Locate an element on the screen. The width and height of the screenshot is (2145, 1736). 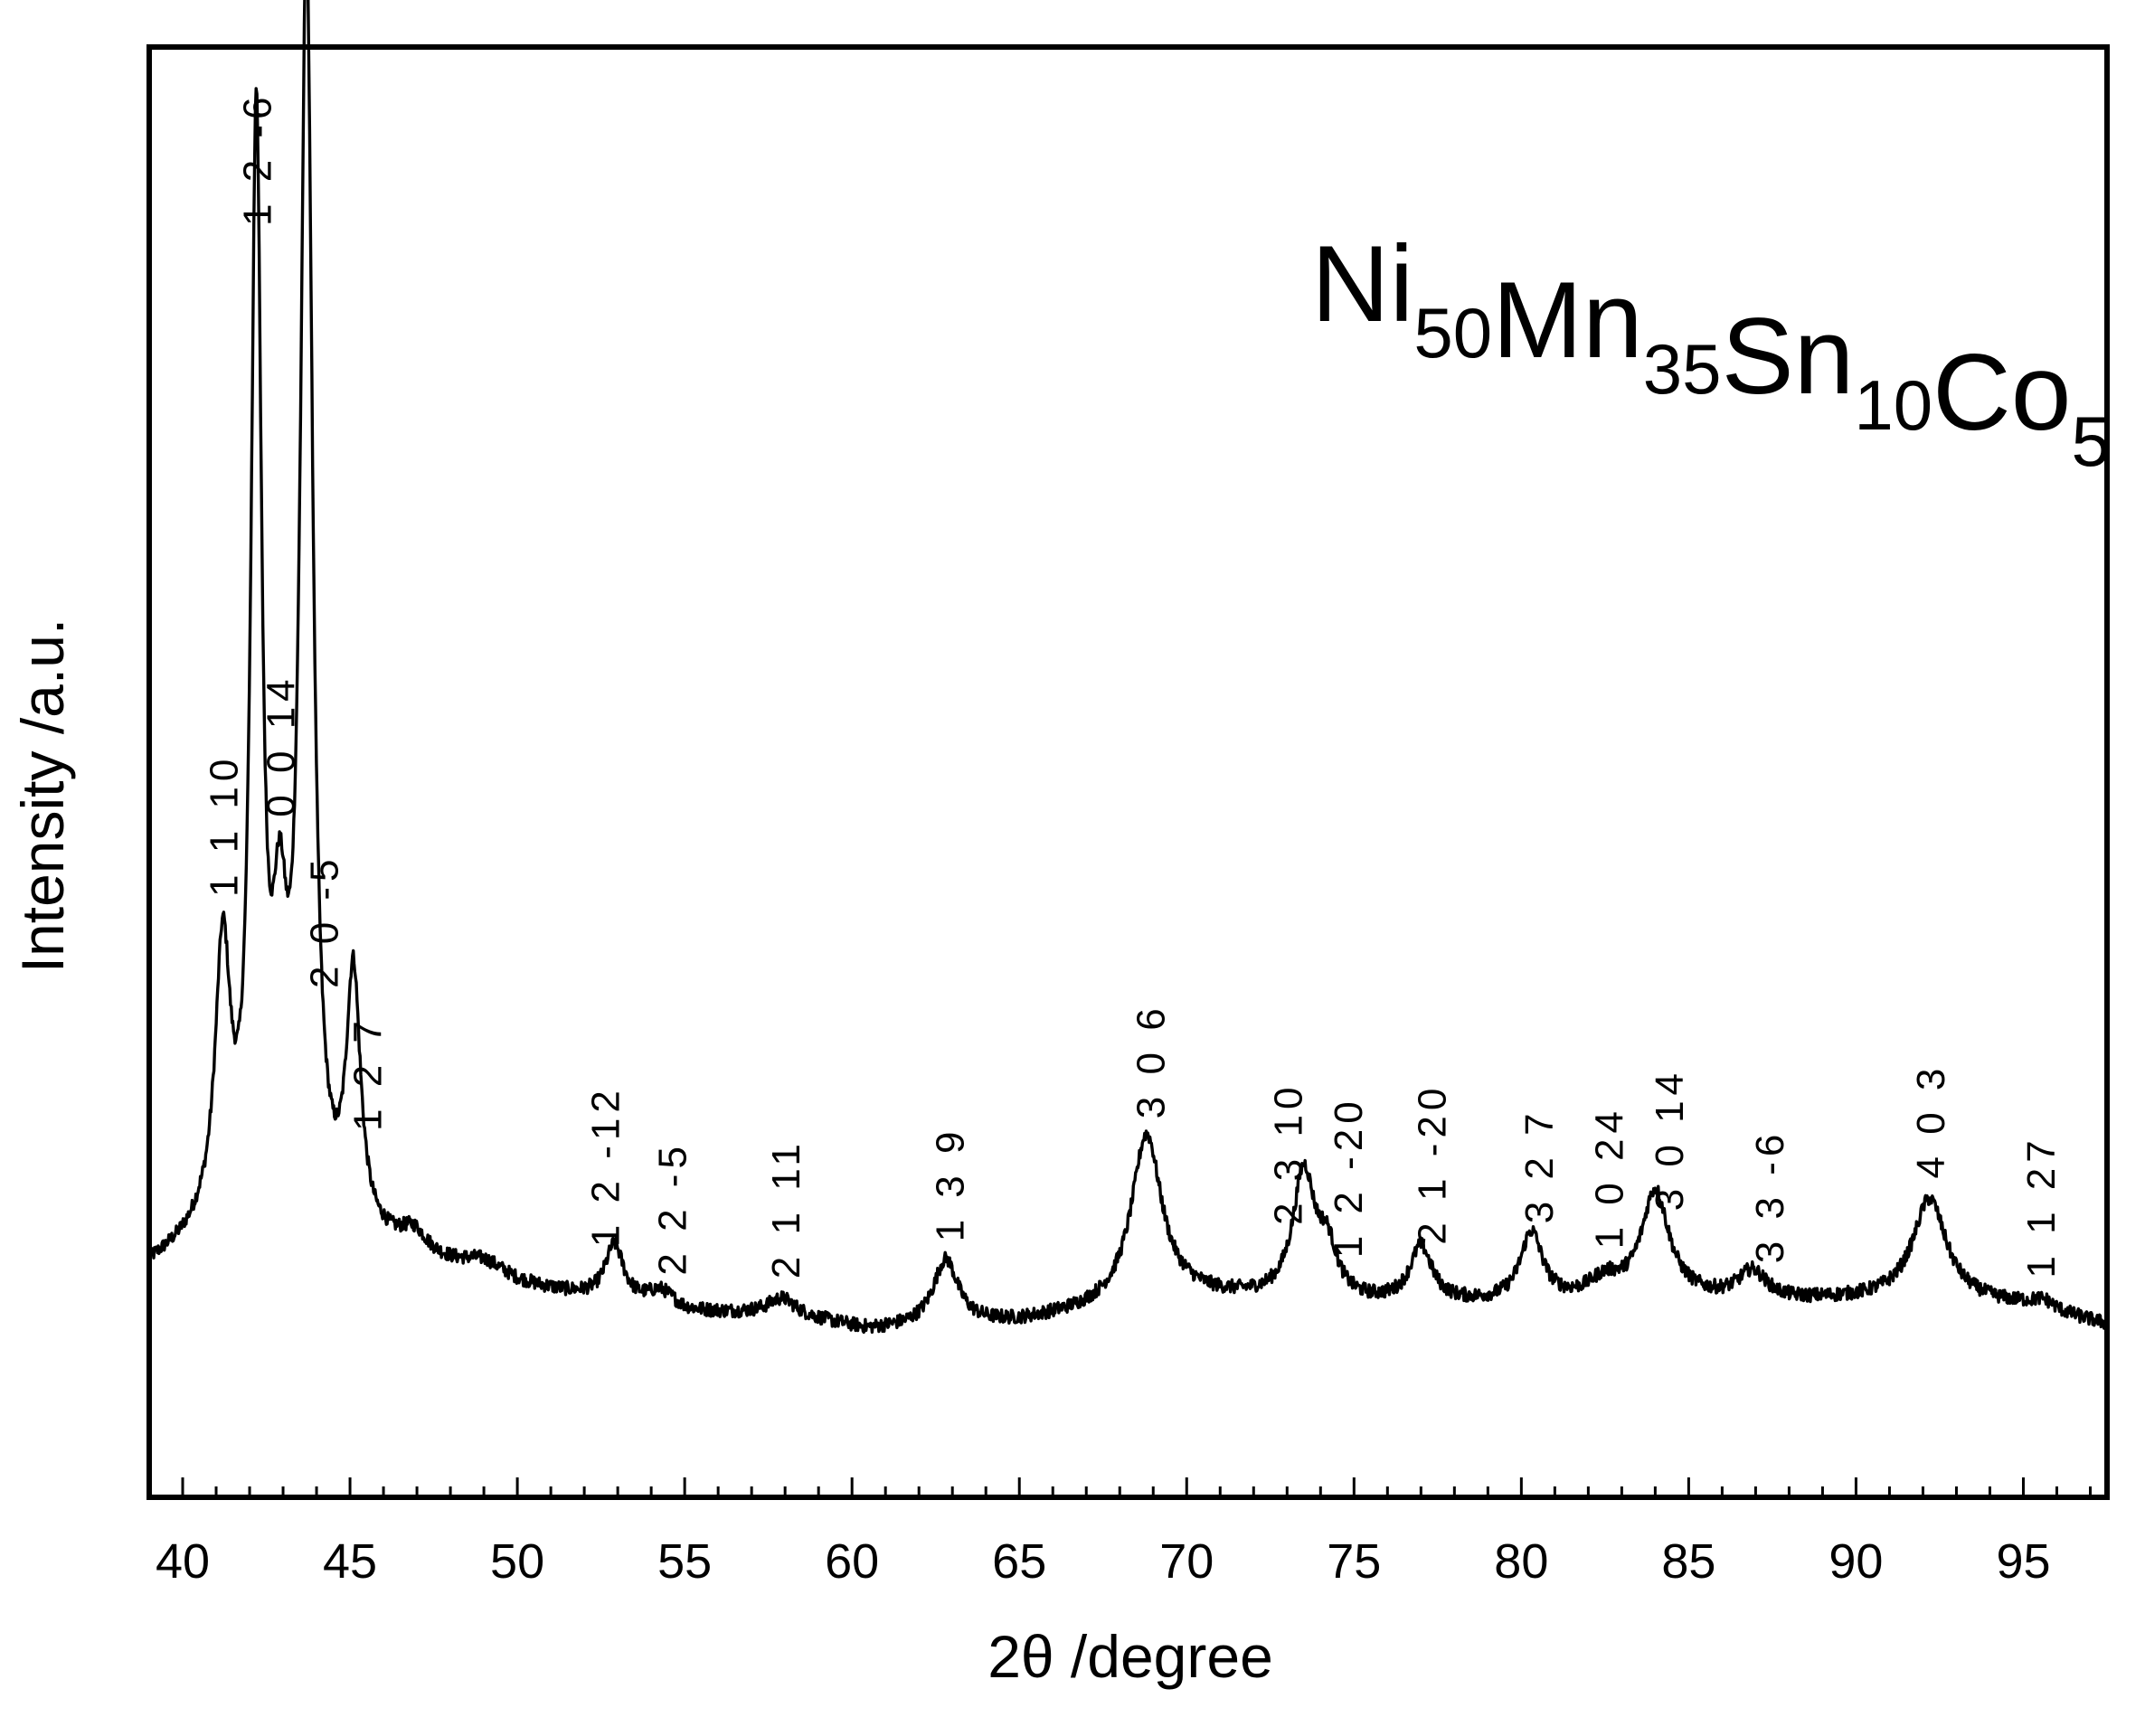
x-tick-label: 50 is located at coordinates (517, 1562).